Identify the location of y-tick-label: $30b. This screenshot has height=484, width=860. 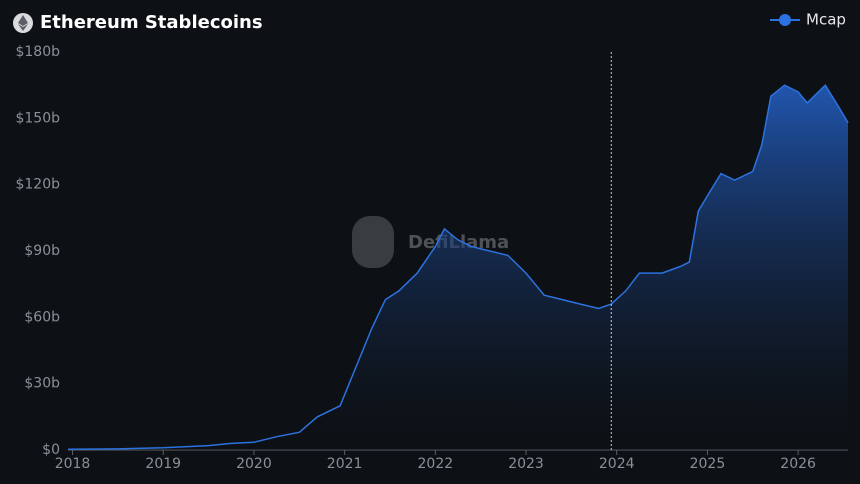
(42, 384).